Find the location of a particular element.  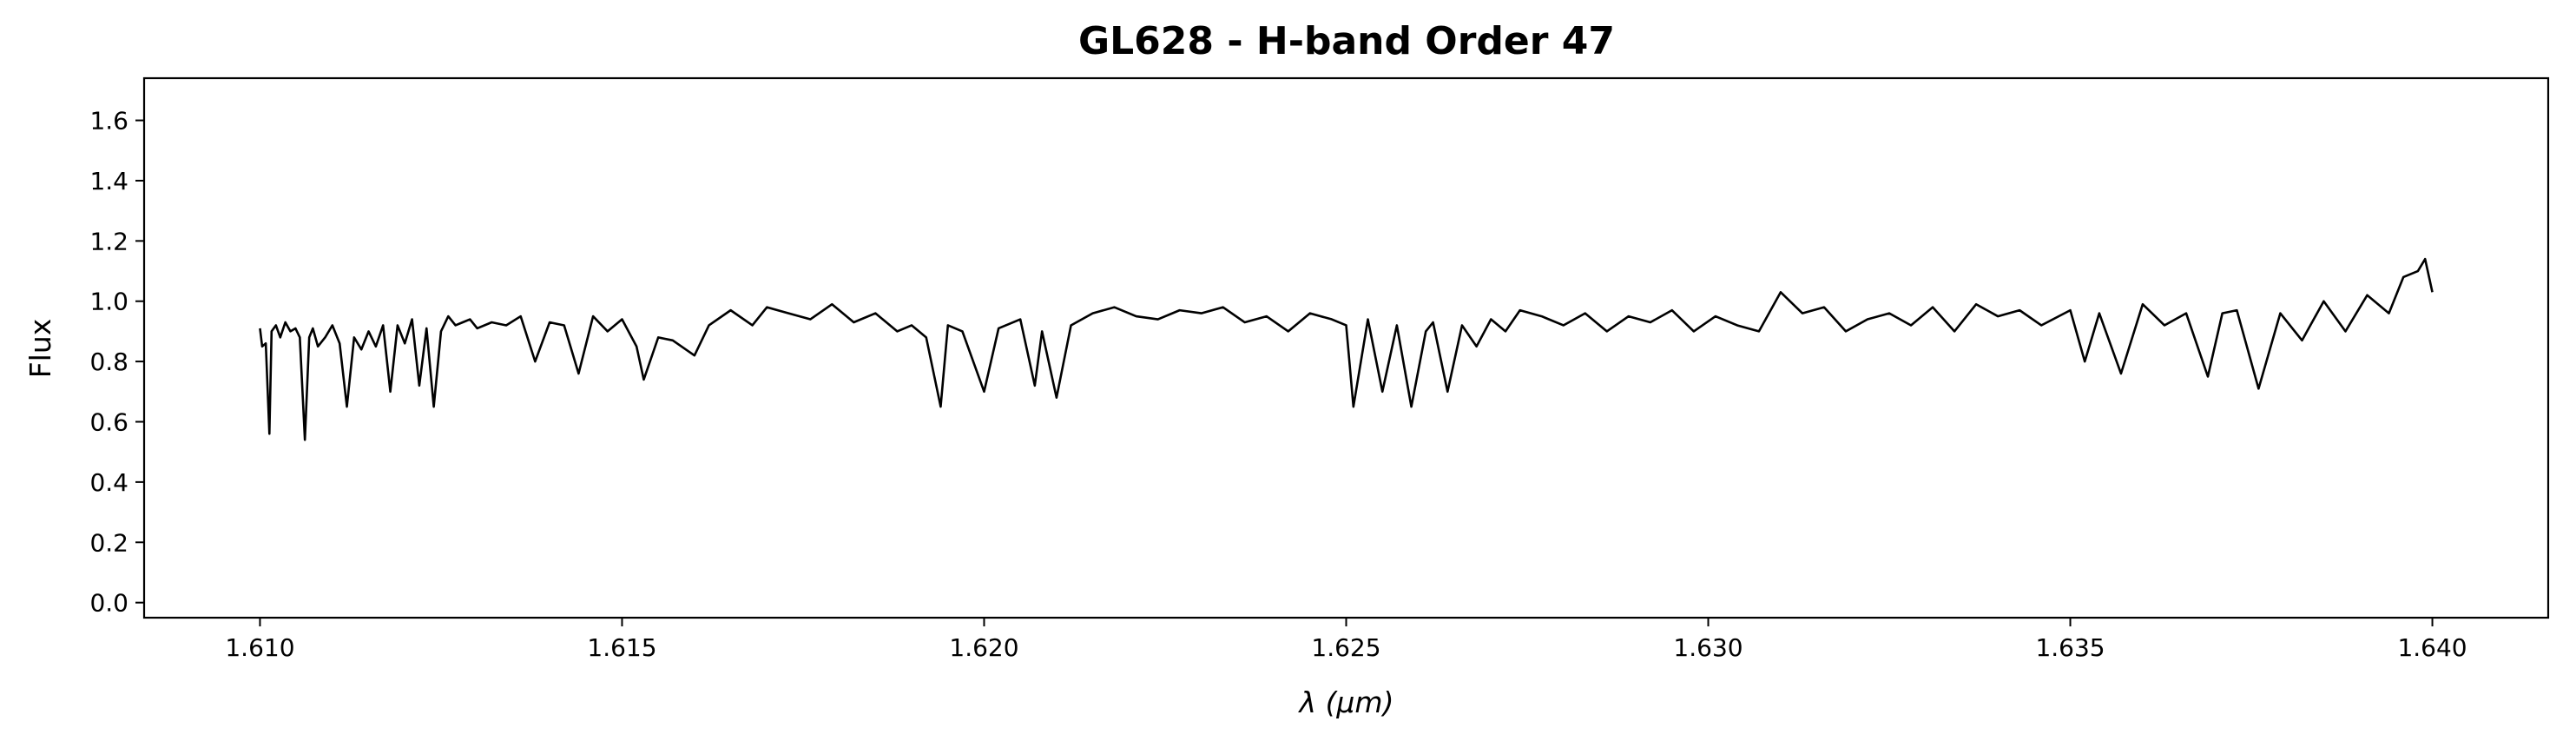

x-axis-label-unit: (μm) is located at coordinates (1360, 702).